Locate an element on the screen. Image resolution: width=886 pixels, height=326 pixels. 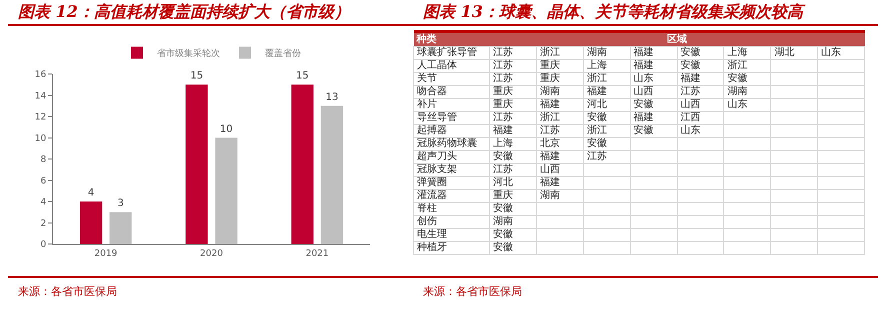
text: 湖北 is located at coordinates (784, 52).